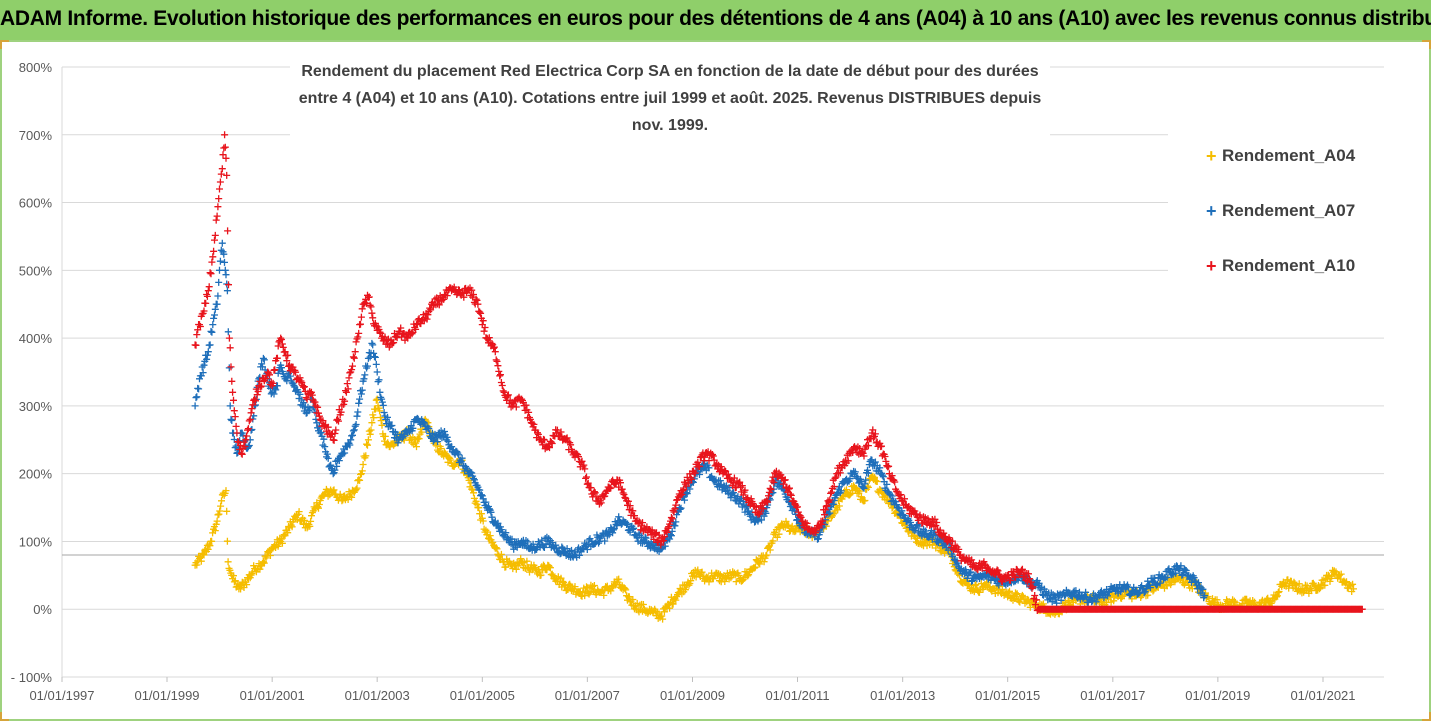 This screenshot has width=1431, height=721. I want to click on legend-label-a07: Rendement_A07, so click(1289, 210).